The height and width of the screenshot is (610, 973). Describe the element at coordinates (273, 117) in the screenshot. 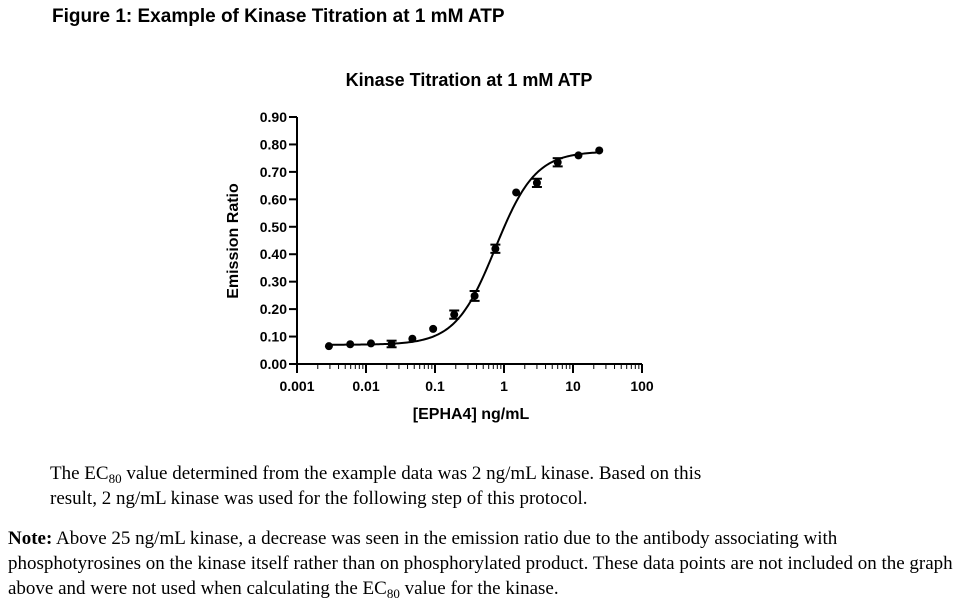

I see `y-tick-label: 0.90` at that location.